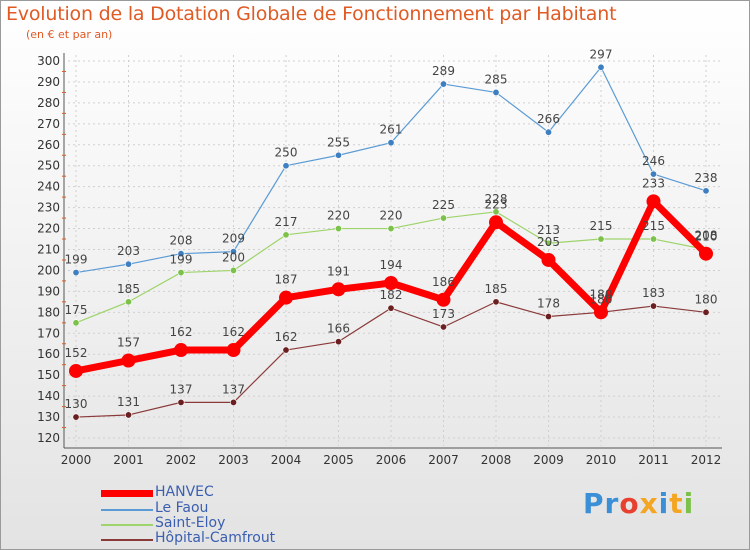 The height and width of the screenshot is (550, 750). What do you see at coordinates (127, 525) in the screenshot?
I see `legend-swatch-saint-eloy` at bounding box center [127, 525].